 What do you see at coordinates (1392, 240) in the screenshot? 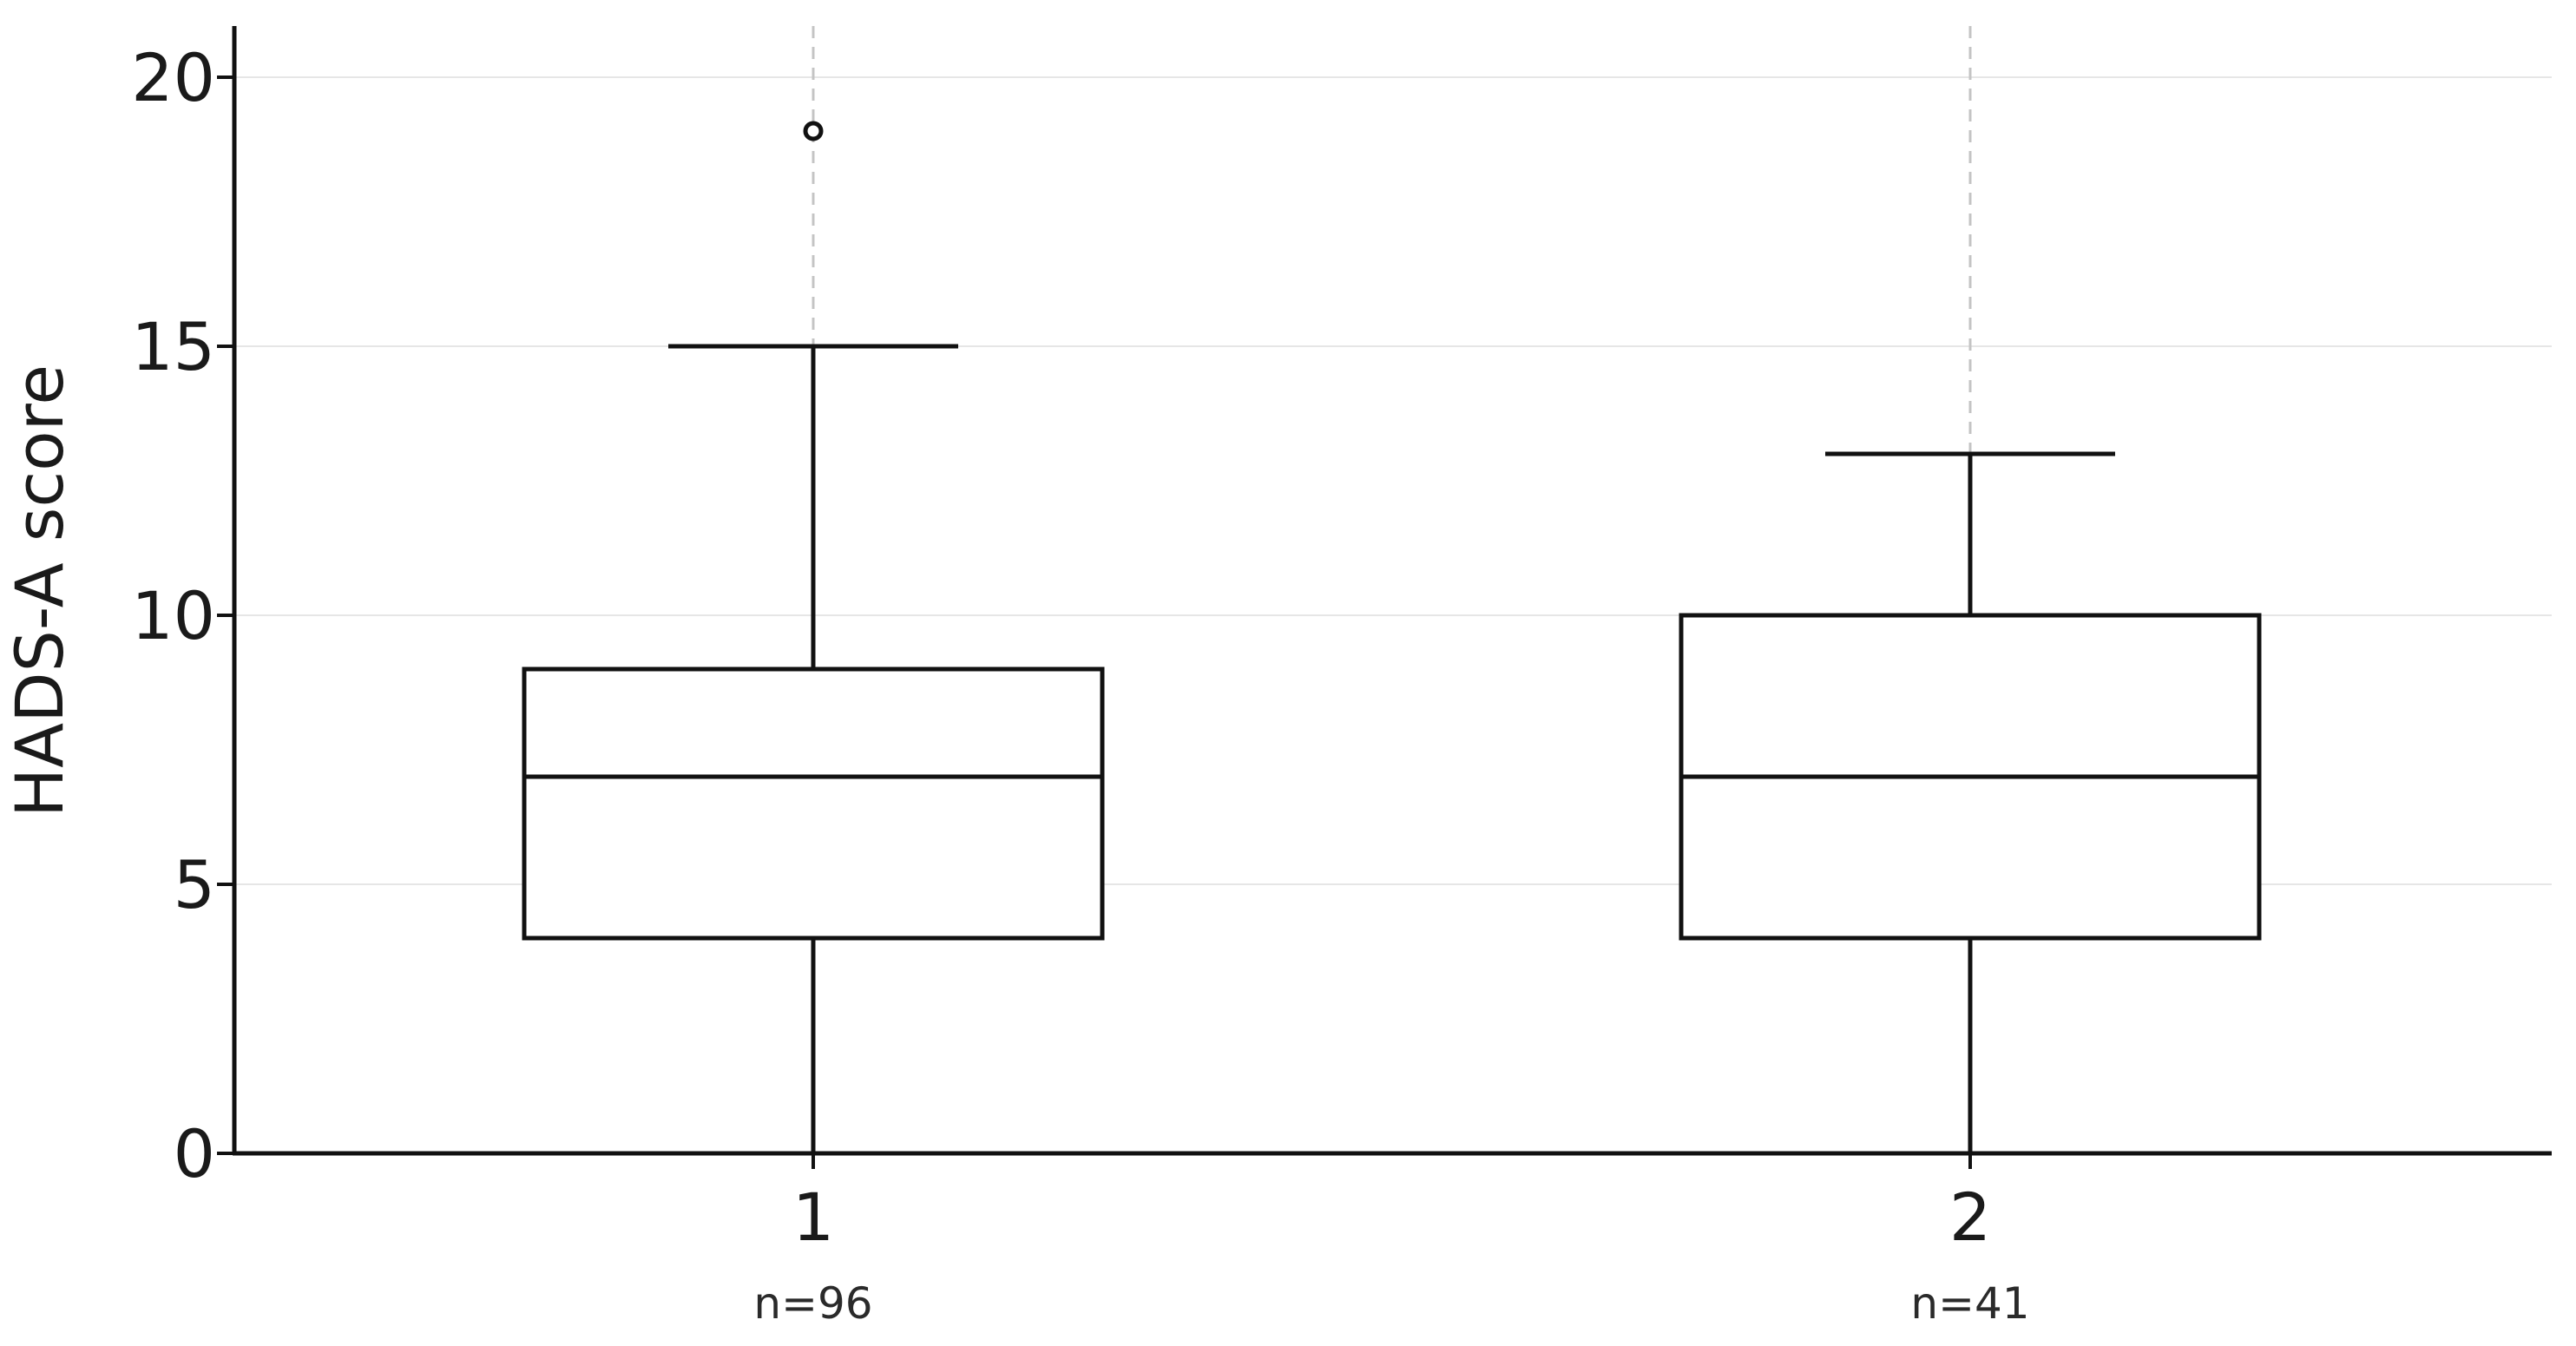
I see `guide-layer` at bounding box center [1392, 240].